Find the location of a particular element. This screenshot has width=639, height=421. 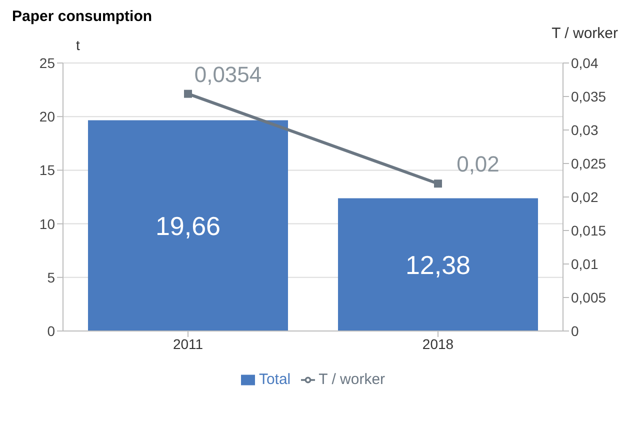

y-axis-title: t is located at coordinates (78, 45).